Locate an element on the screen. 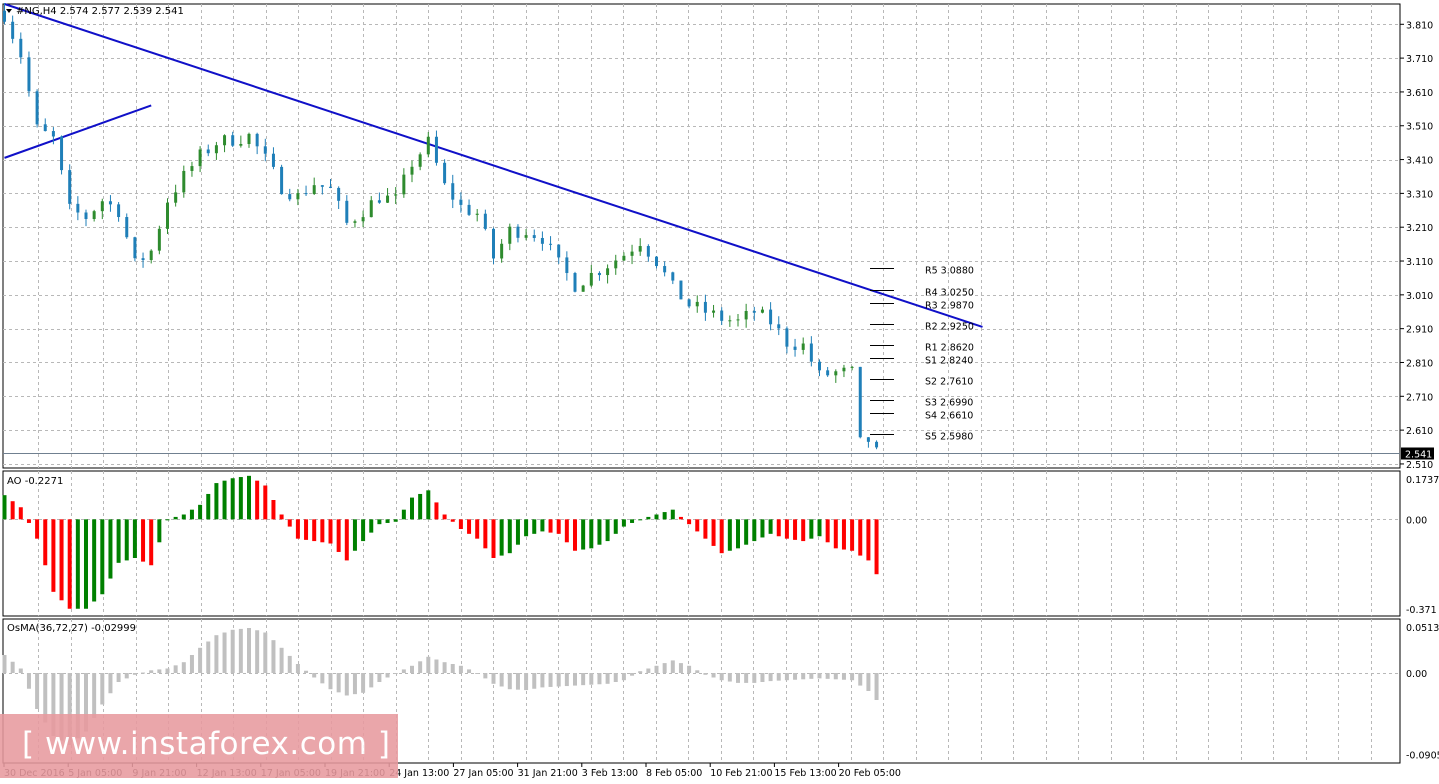  x-tick-label: 31 Jan 21:00 is located at coordinates (548, 773).